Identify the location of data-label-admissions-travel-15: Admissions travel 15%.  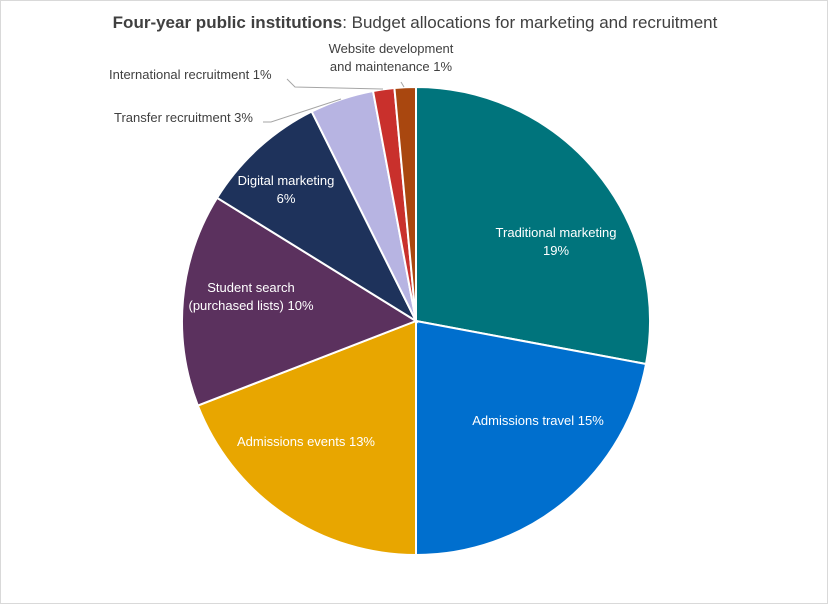
(538, 420).